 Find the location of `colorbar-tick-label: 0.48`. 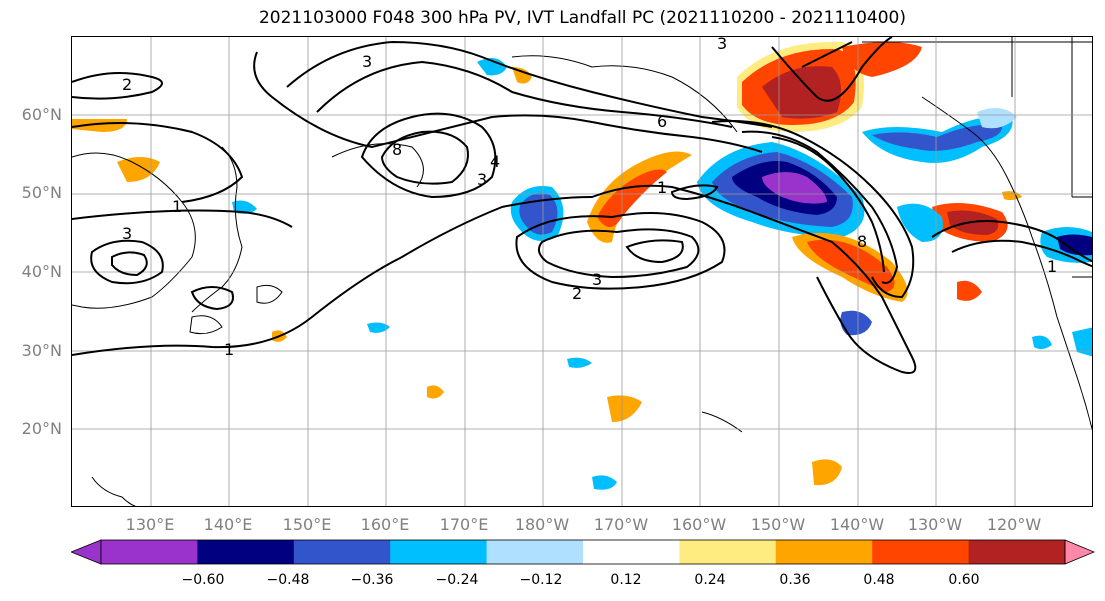

colorbar-tick-label: 0.48 is located at coordinates (879, 580).